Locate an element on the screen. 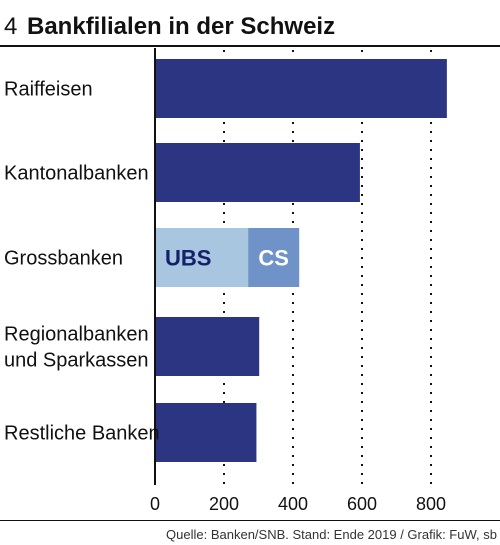  x-tick-label-400: 400 is located at coordinates (293, 504).